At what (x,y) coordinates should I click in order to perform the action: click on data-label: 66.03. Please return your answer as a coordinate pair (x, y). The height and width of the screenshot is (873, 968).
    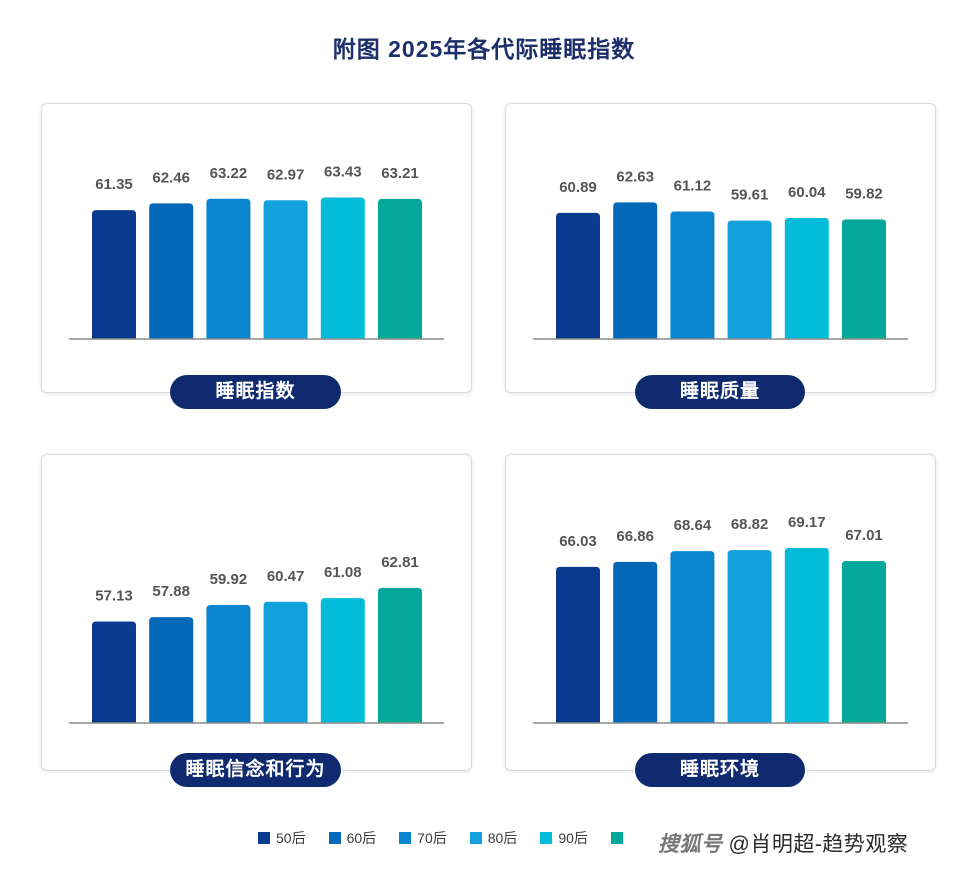
    Looking at the image, I should click on (578, 541).